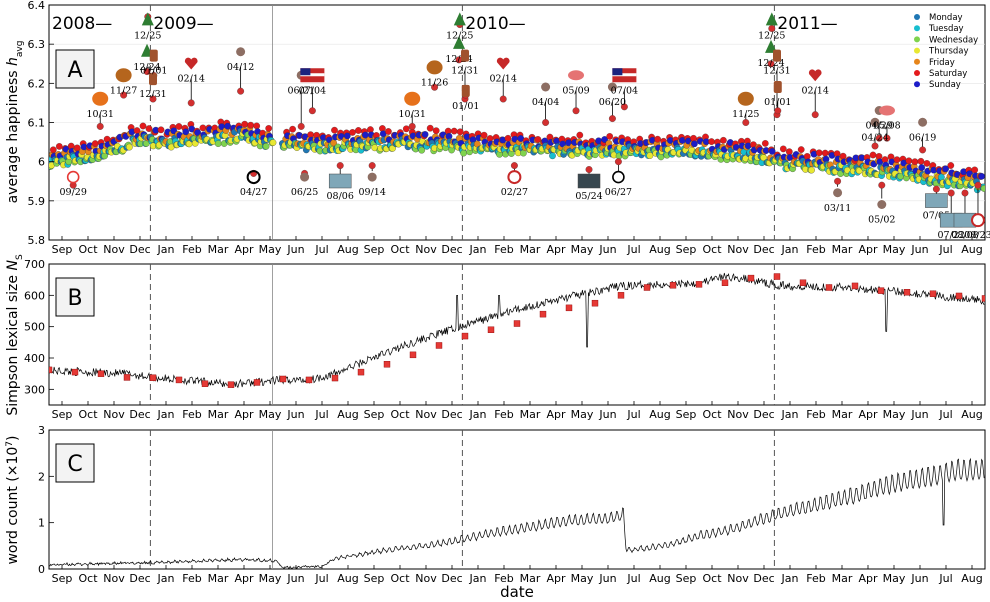  Describe the element at coordinates (948, 74) in the screenshot. I see `legend-label: Saturday` at that location.